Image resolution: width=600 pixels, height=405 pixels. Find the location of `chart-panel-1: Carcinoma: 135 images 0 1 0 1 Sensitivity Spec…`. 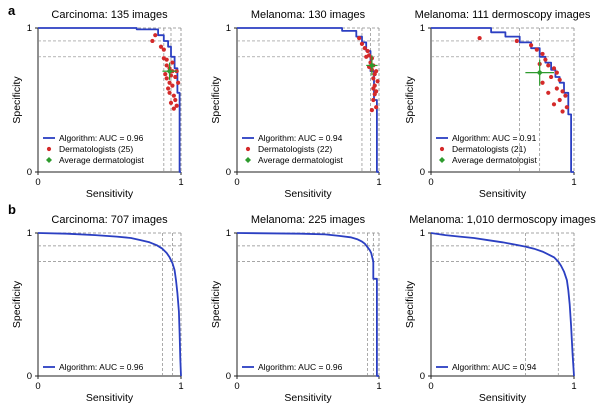

chart-panel-1: Carcinoma: 135 images 0 1 0 1 Sensitivity Spec… is located at coordinates (97, 104).